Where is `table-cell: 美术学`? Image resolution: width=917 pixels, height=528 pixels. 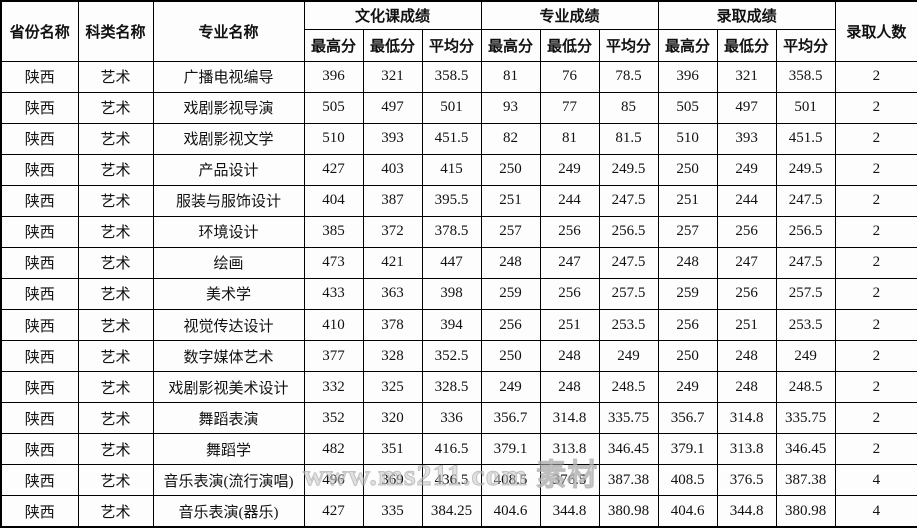 table-cell: 美术学 is located at coordinates (228, 294).